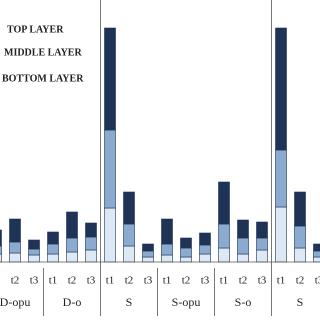  Describe the element at coordinates (35, 29) in the screenshot. I see `legend-label: TOP LAYER` at that location.